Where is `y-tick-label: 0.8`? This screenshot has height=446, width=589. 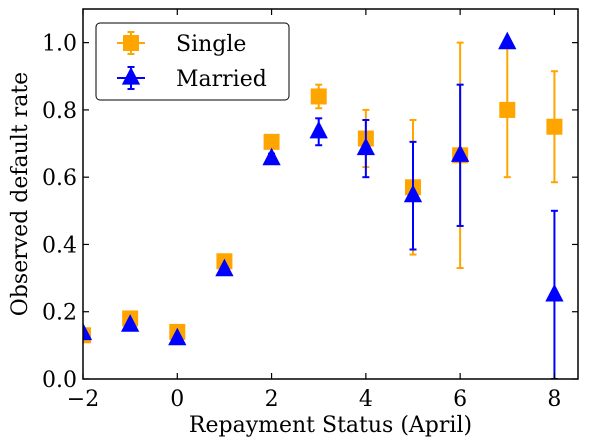
y-tick-label: 0.8 is located at coordinates (59, 111).